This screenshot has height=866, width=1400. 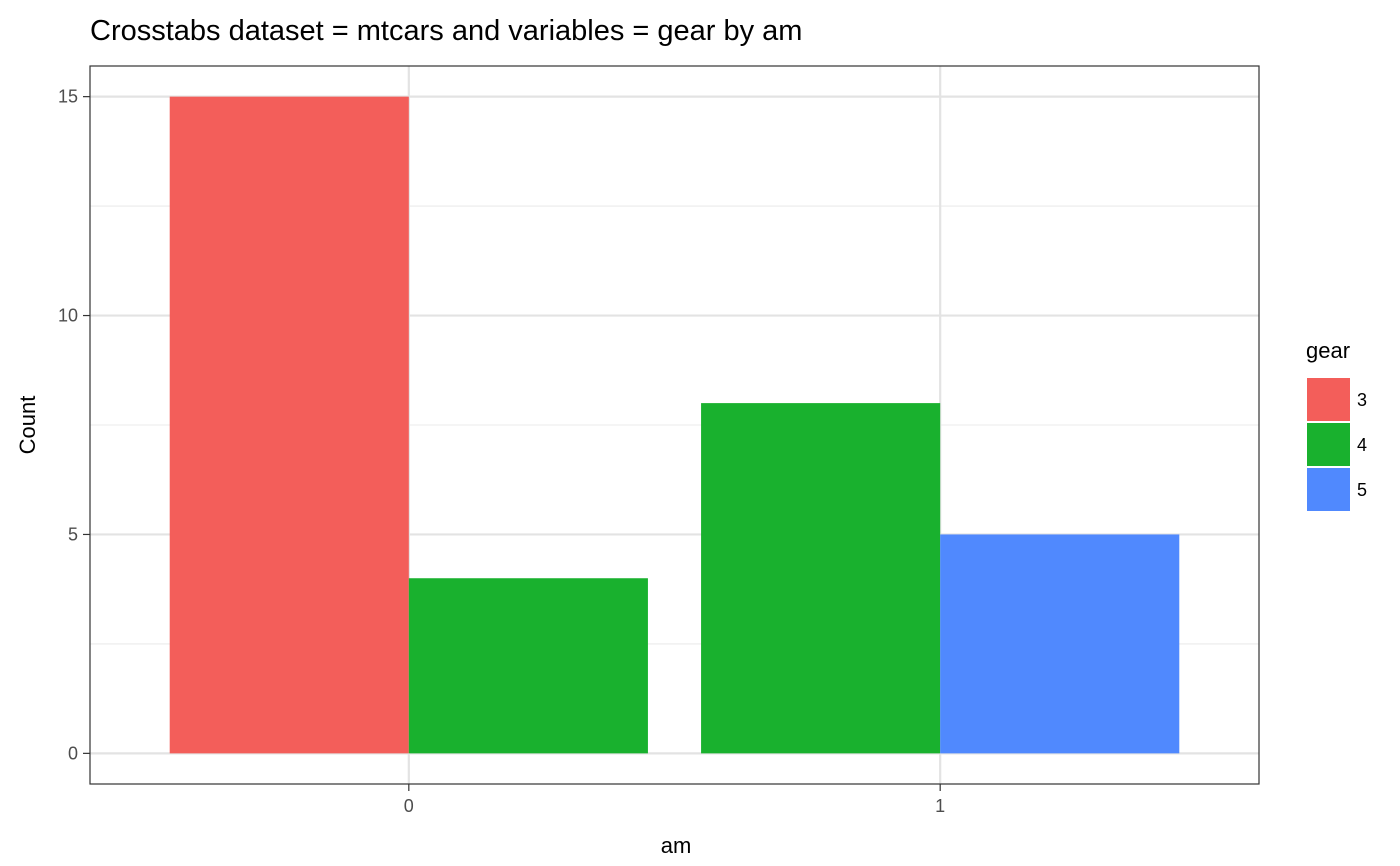 What do you see at coordinates (73, 753) in the screenshot?
I see `y-tick-label: 0` at bounding box center [73, 753].